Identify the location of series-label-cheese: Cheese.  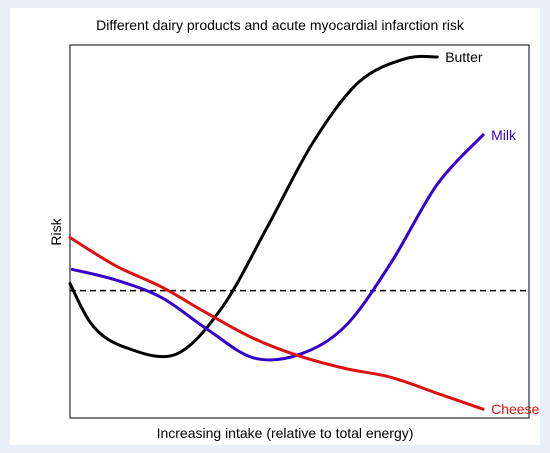
(515, 409).